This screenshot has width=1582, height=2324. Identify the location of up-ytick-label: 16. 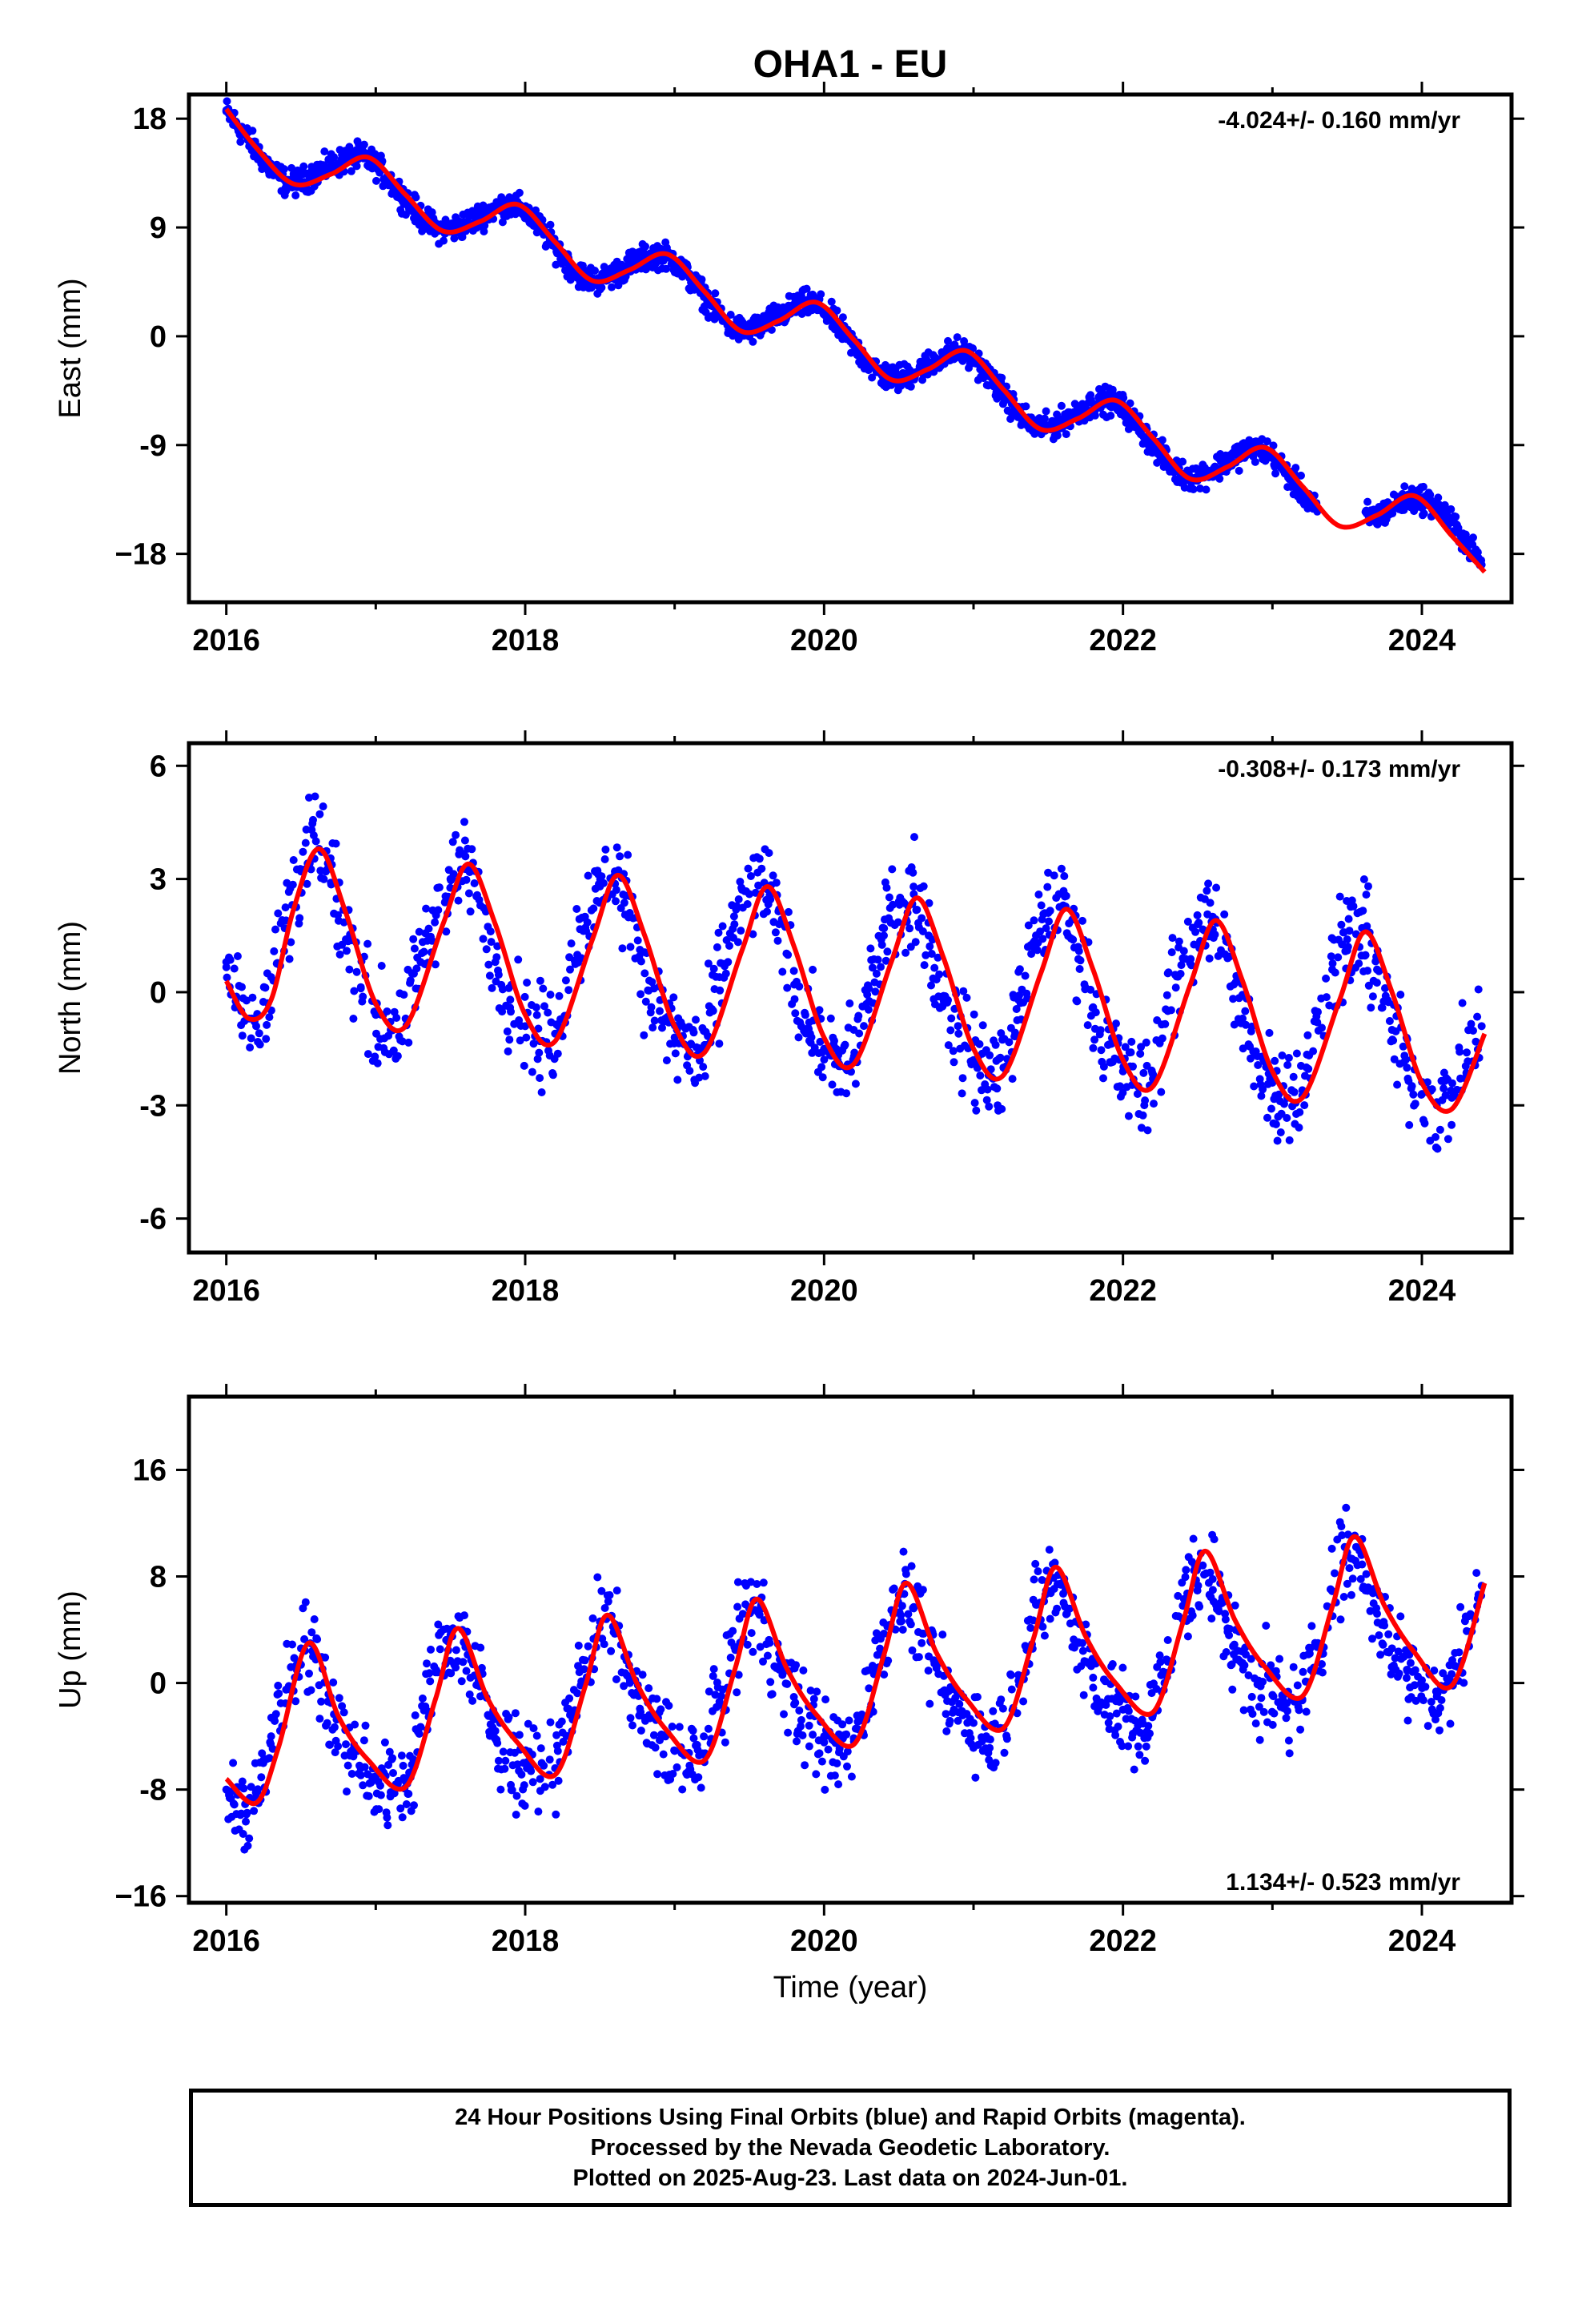
(150, 1470).